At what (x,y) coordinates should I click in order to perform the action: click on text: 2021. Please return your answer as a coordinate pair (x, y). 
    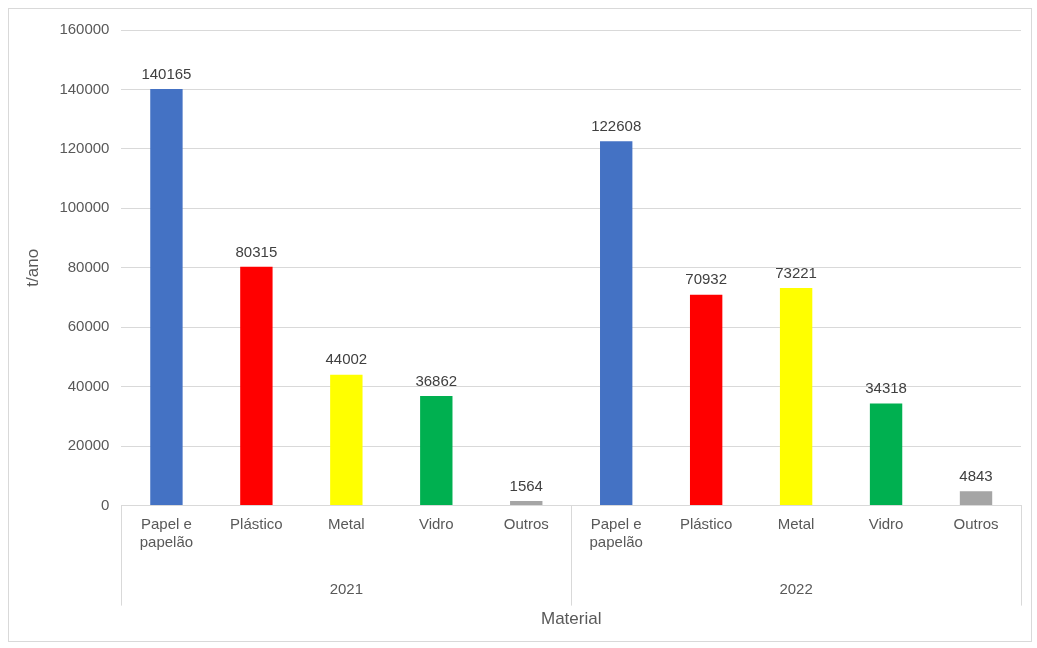
    Looking at the image, I should click on (346, 588).